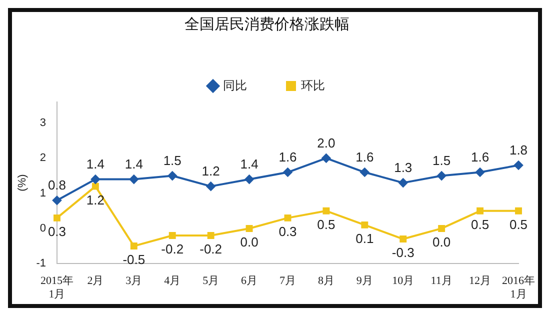 The height and width of the screenshot is (316, 550). Describe the element at coordinates (287, 281) in the screenshot. I see `x-tick-label: 7月` at that location.